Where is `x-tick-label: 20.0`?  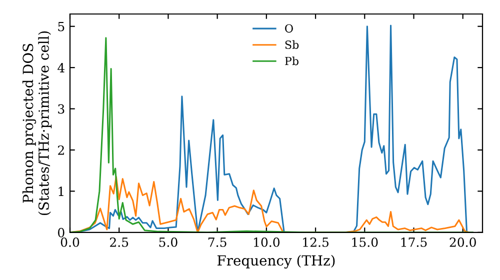
x-tick-label: 20.0 is located at coordinates (463, 242).